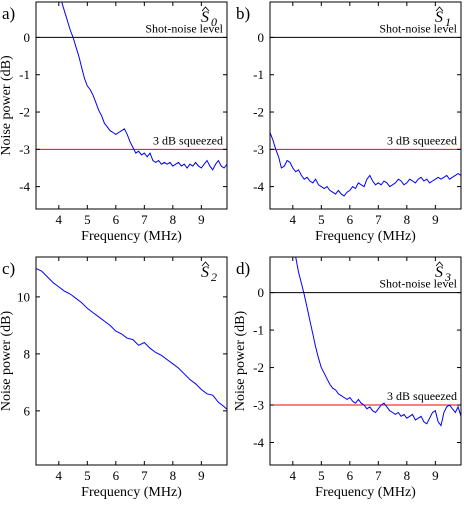 The height and width of the screenshot is (511, 464). I want to click on y-tick-label: 10, so click(23, 296).